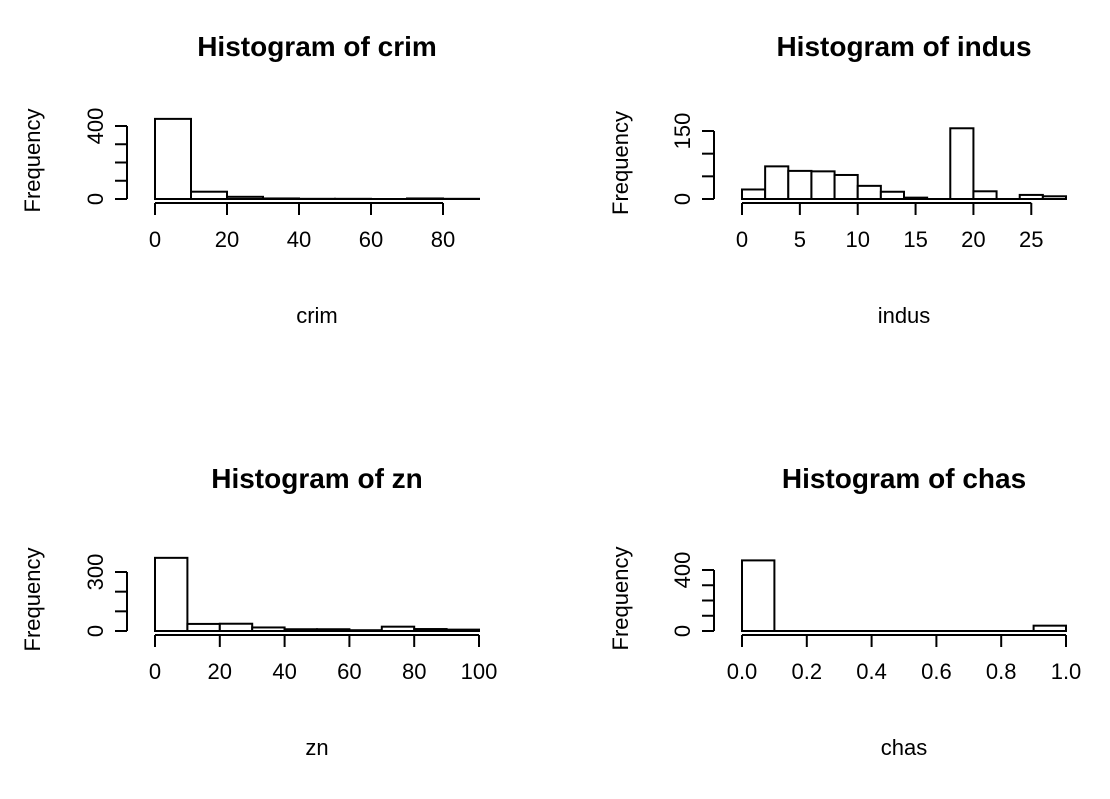  Describe the element at coordinates (316, 747) in the screenshot. I see `x-axis-label: zn` at that location.